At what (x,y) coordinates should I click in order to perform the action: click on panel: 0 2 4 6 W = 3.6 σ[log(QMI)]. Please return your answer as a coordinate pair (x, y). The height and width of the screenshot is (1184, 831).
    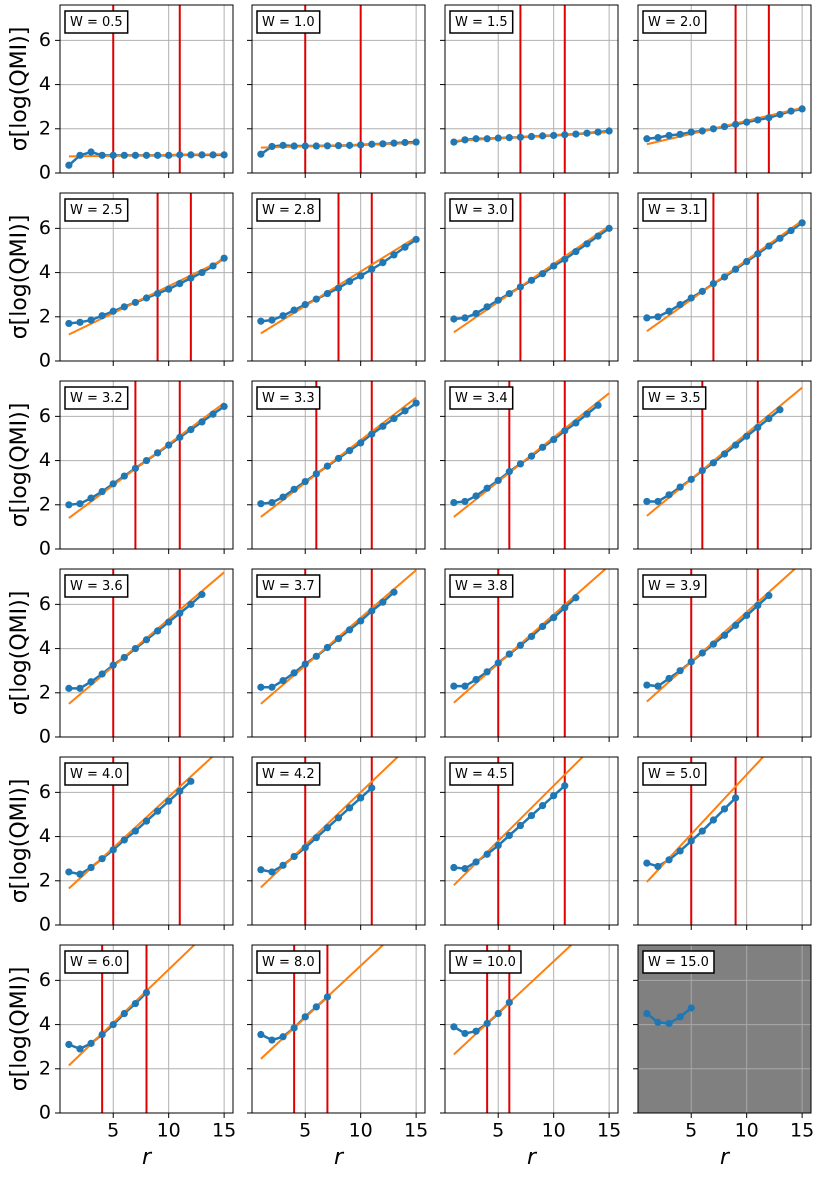
    Looking at the image, I should click on (120, 658).